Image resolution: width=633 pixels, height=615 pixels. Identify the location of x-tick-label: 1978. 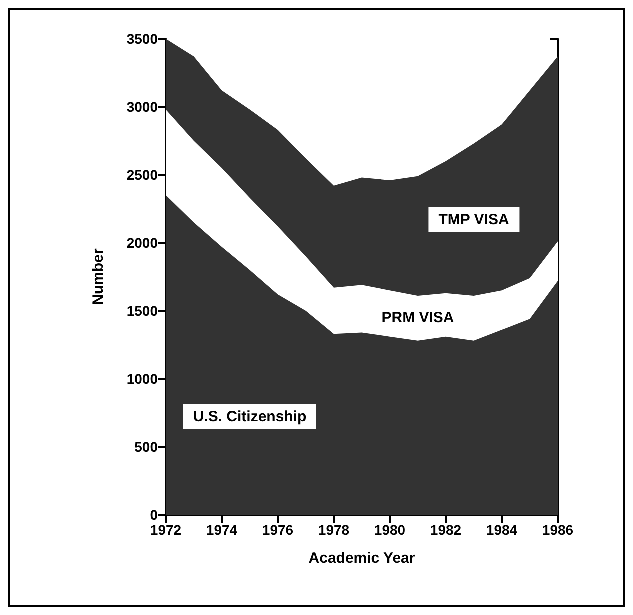
(334, 530).